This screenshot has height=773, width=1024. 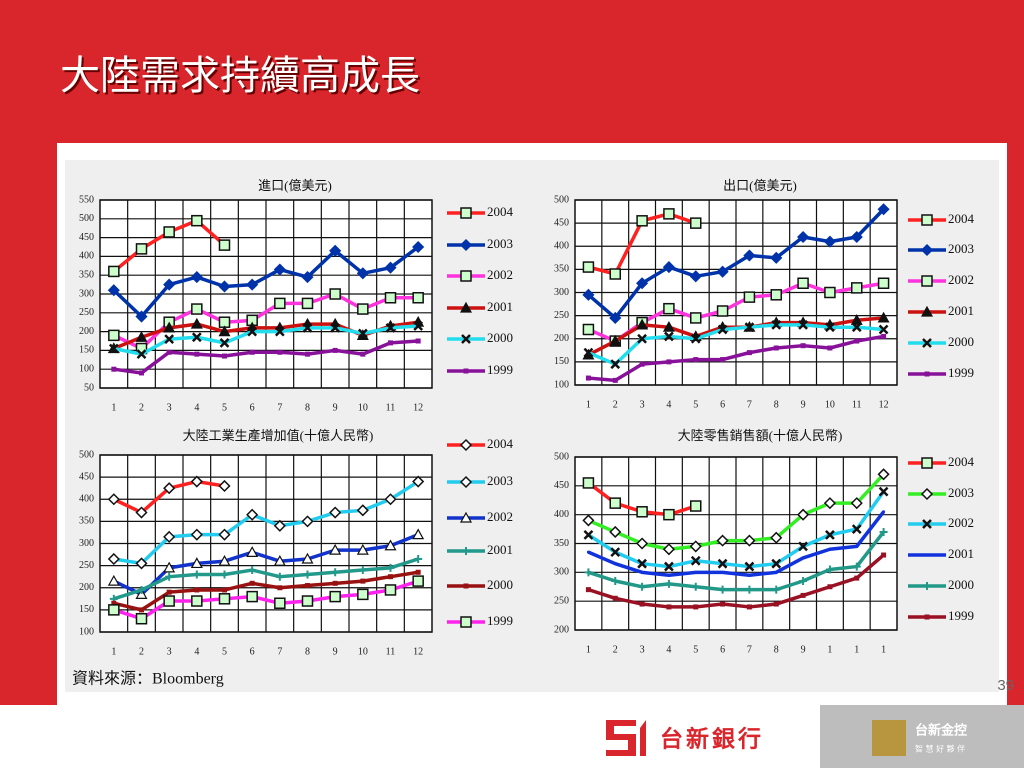 I want to click on chart-title: 出口(億美元), so click(x=760, y=185).